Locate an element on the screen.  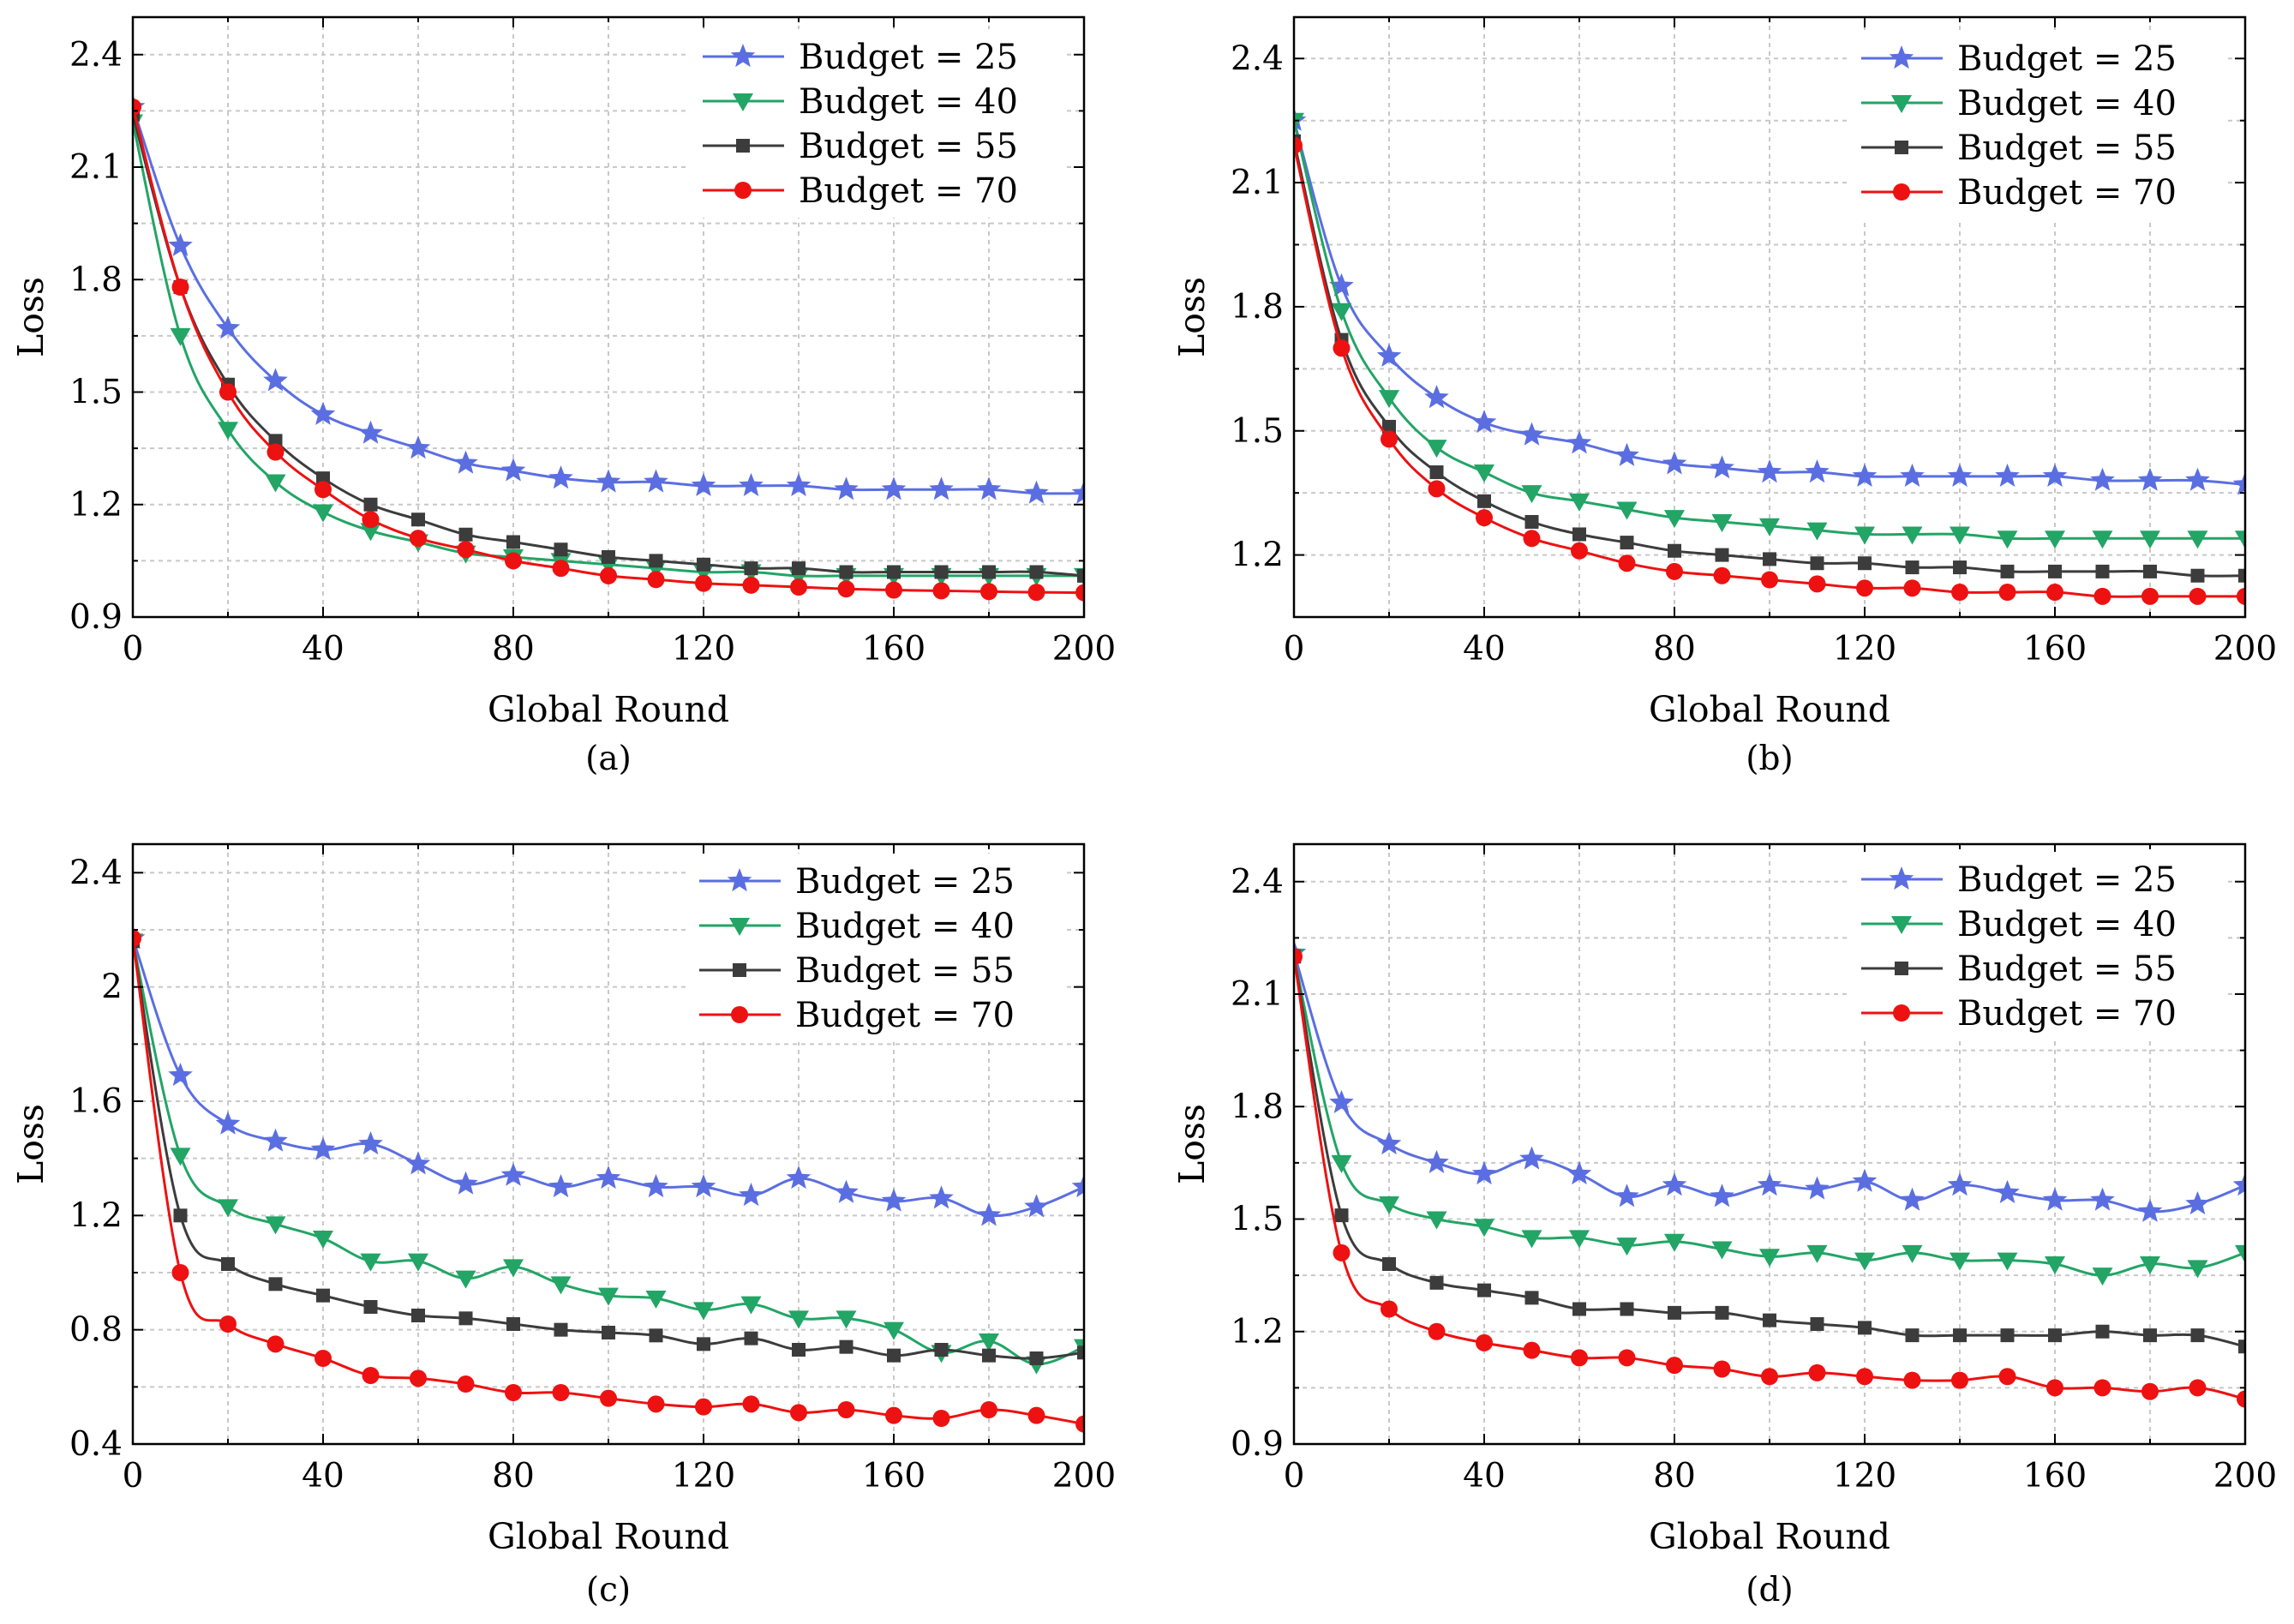
legend-label: Budget = 55 is located at coordinates (2067, 970).